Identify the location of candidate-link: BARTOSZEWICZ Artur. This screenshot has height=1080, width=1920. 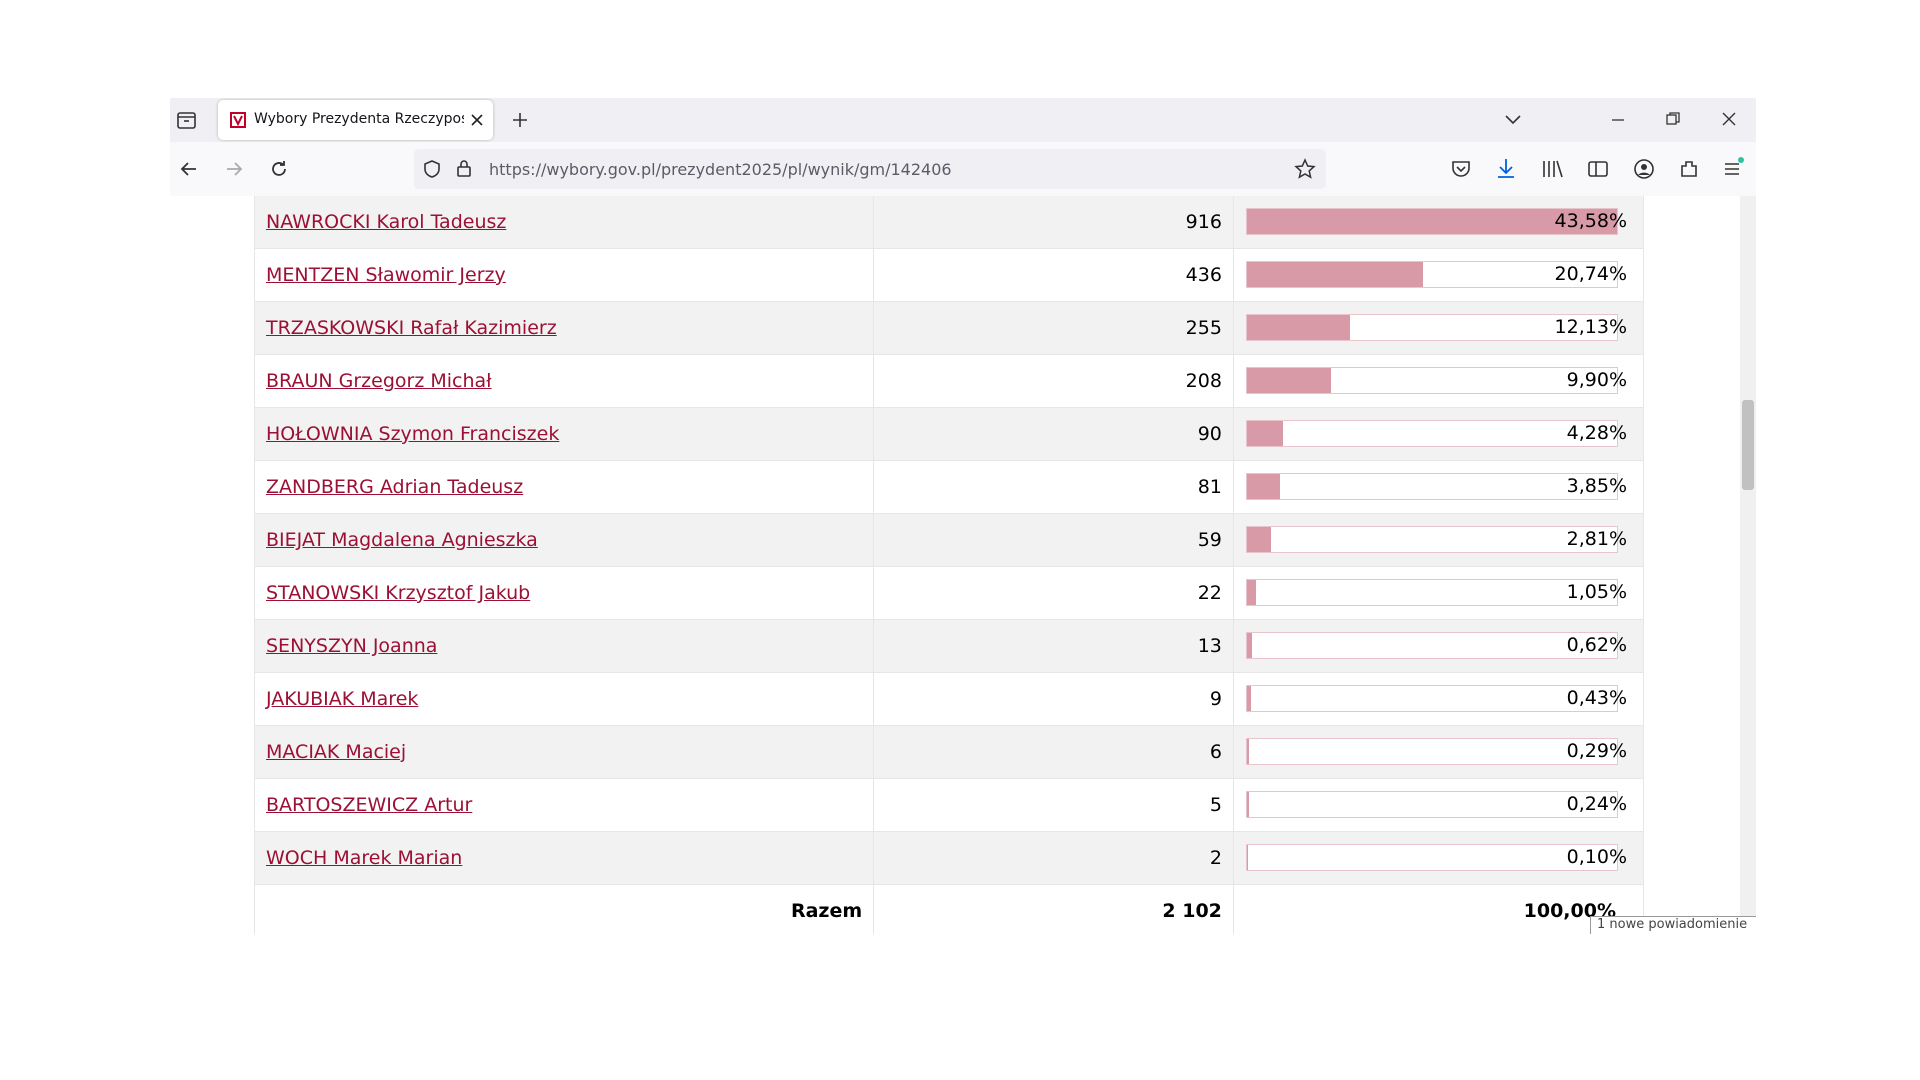
(369, 805).